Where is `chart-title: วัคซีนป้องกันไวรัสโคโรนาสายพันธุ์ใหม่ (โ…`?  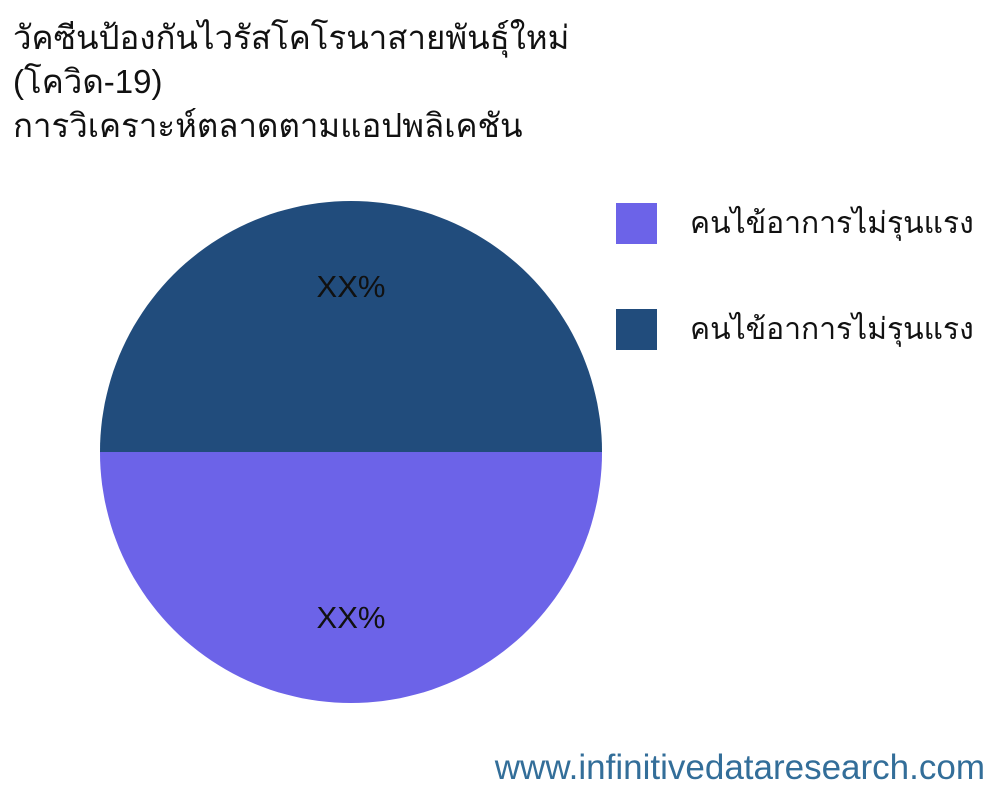
chart-title: วัคซีนป้องกันไวรัสโคโรนาสายพันธุ์ใหม่ (โ… is located at coordinates (291, 82).